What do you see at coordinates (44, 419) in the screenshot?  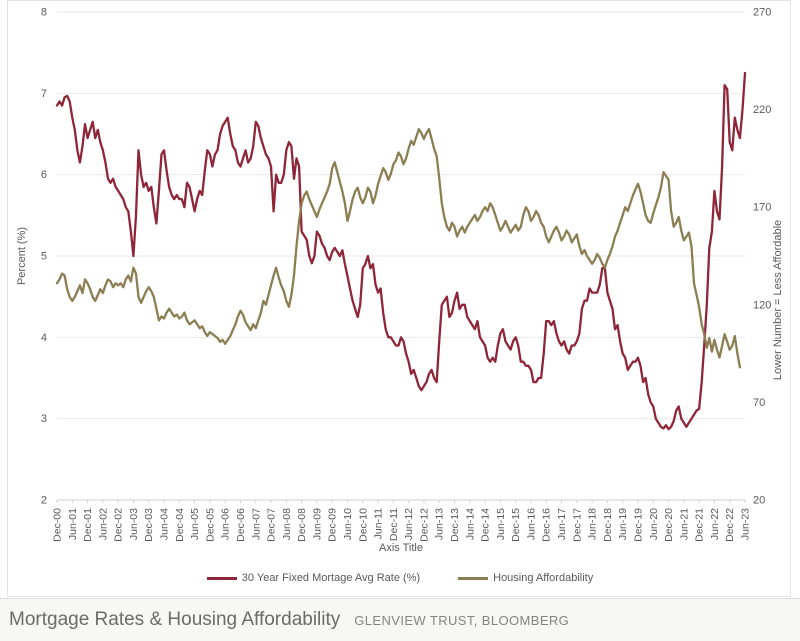 I see `y-left-tick-label: 3` at bounding box center [44, 419].